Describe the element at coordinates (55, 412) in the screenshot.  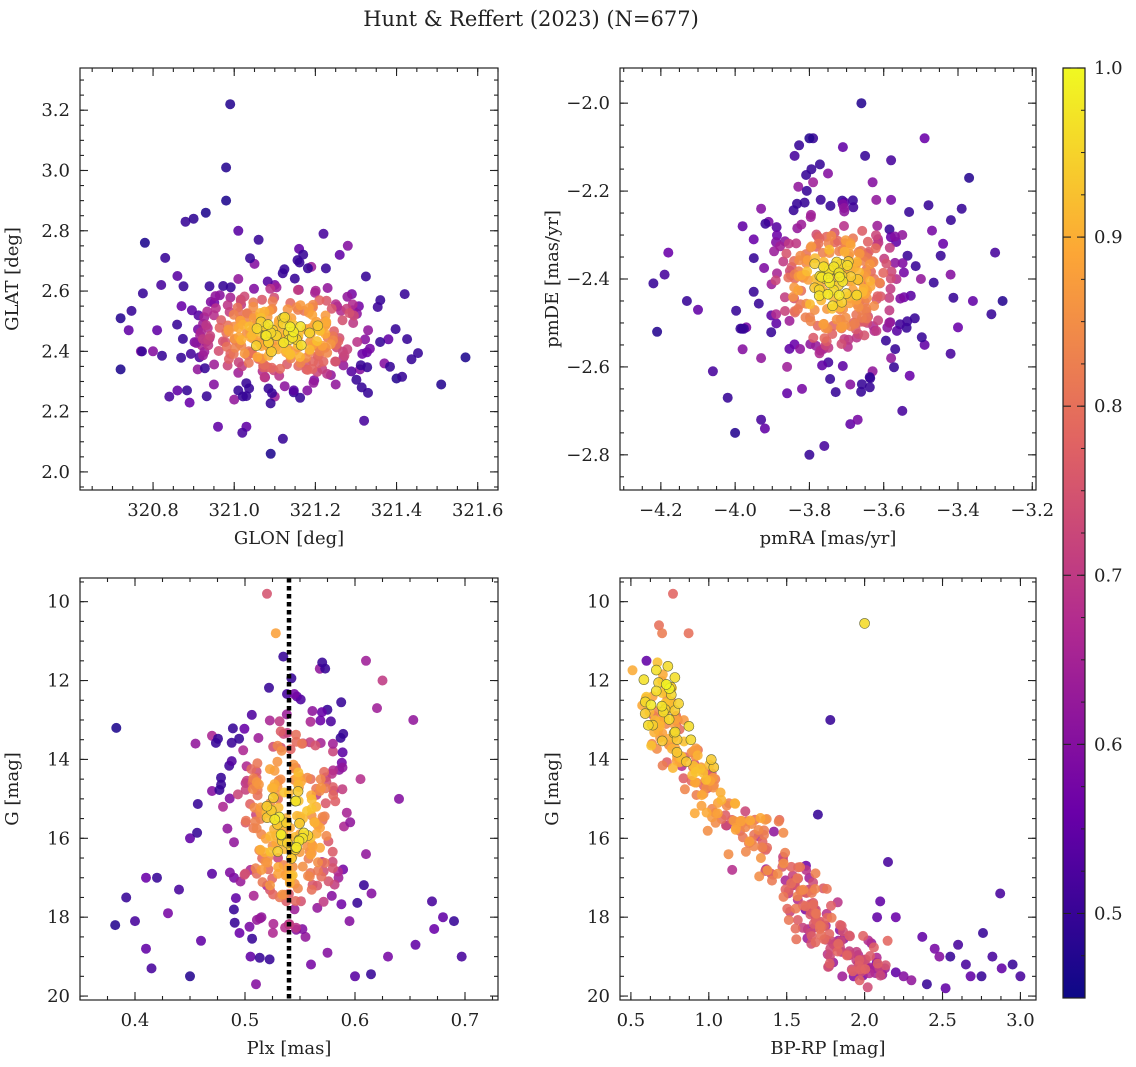
I see `y-tick-label: 2.2` at that location.